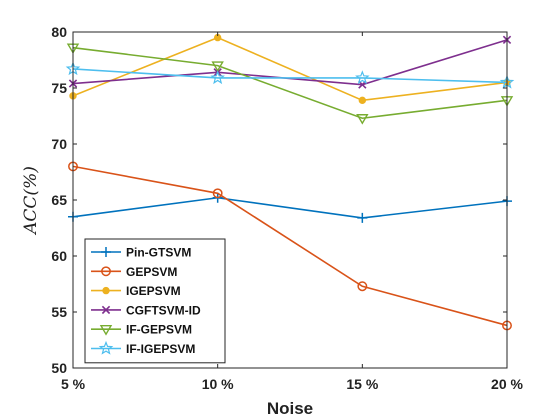 The image size is (560, 420). What do you see at coordinates (59, 32) in the screenshot?
I see `y-tick-label: 80` at bounding box center [59, 32].